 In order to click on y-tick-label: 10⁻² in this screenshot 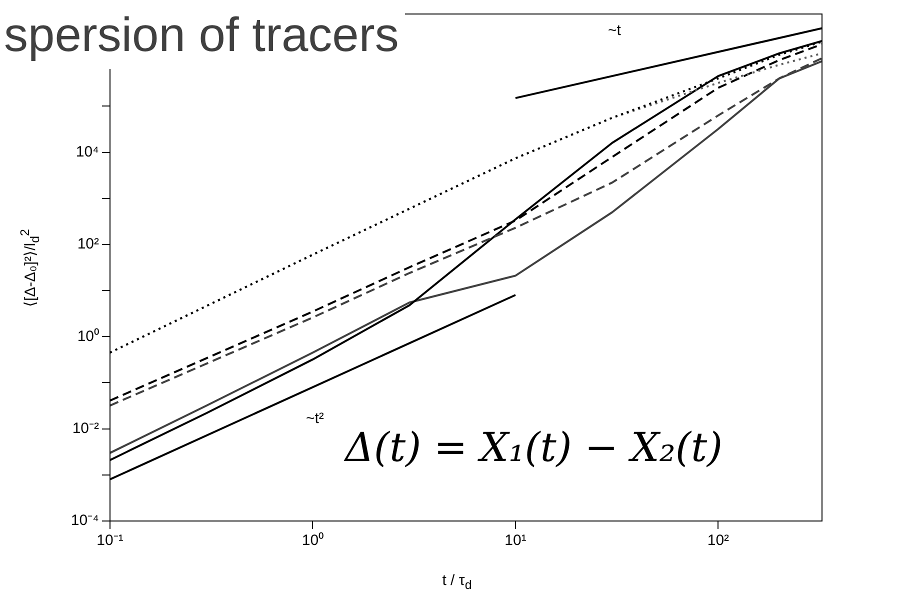, I will do `click(85, 428)`.